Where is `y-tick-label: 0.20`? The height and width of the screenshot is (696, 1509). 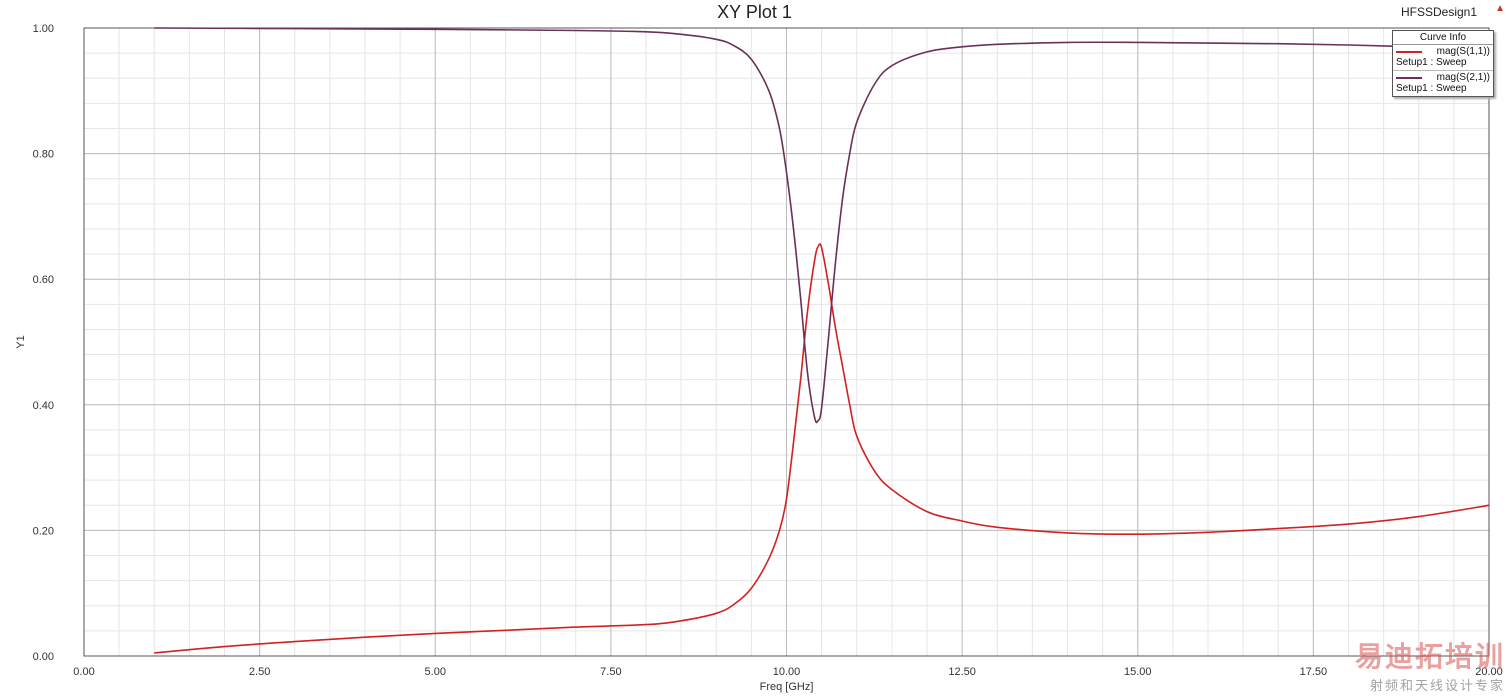 y-tick-label: 0.20 is located at coordinates (43, 531).